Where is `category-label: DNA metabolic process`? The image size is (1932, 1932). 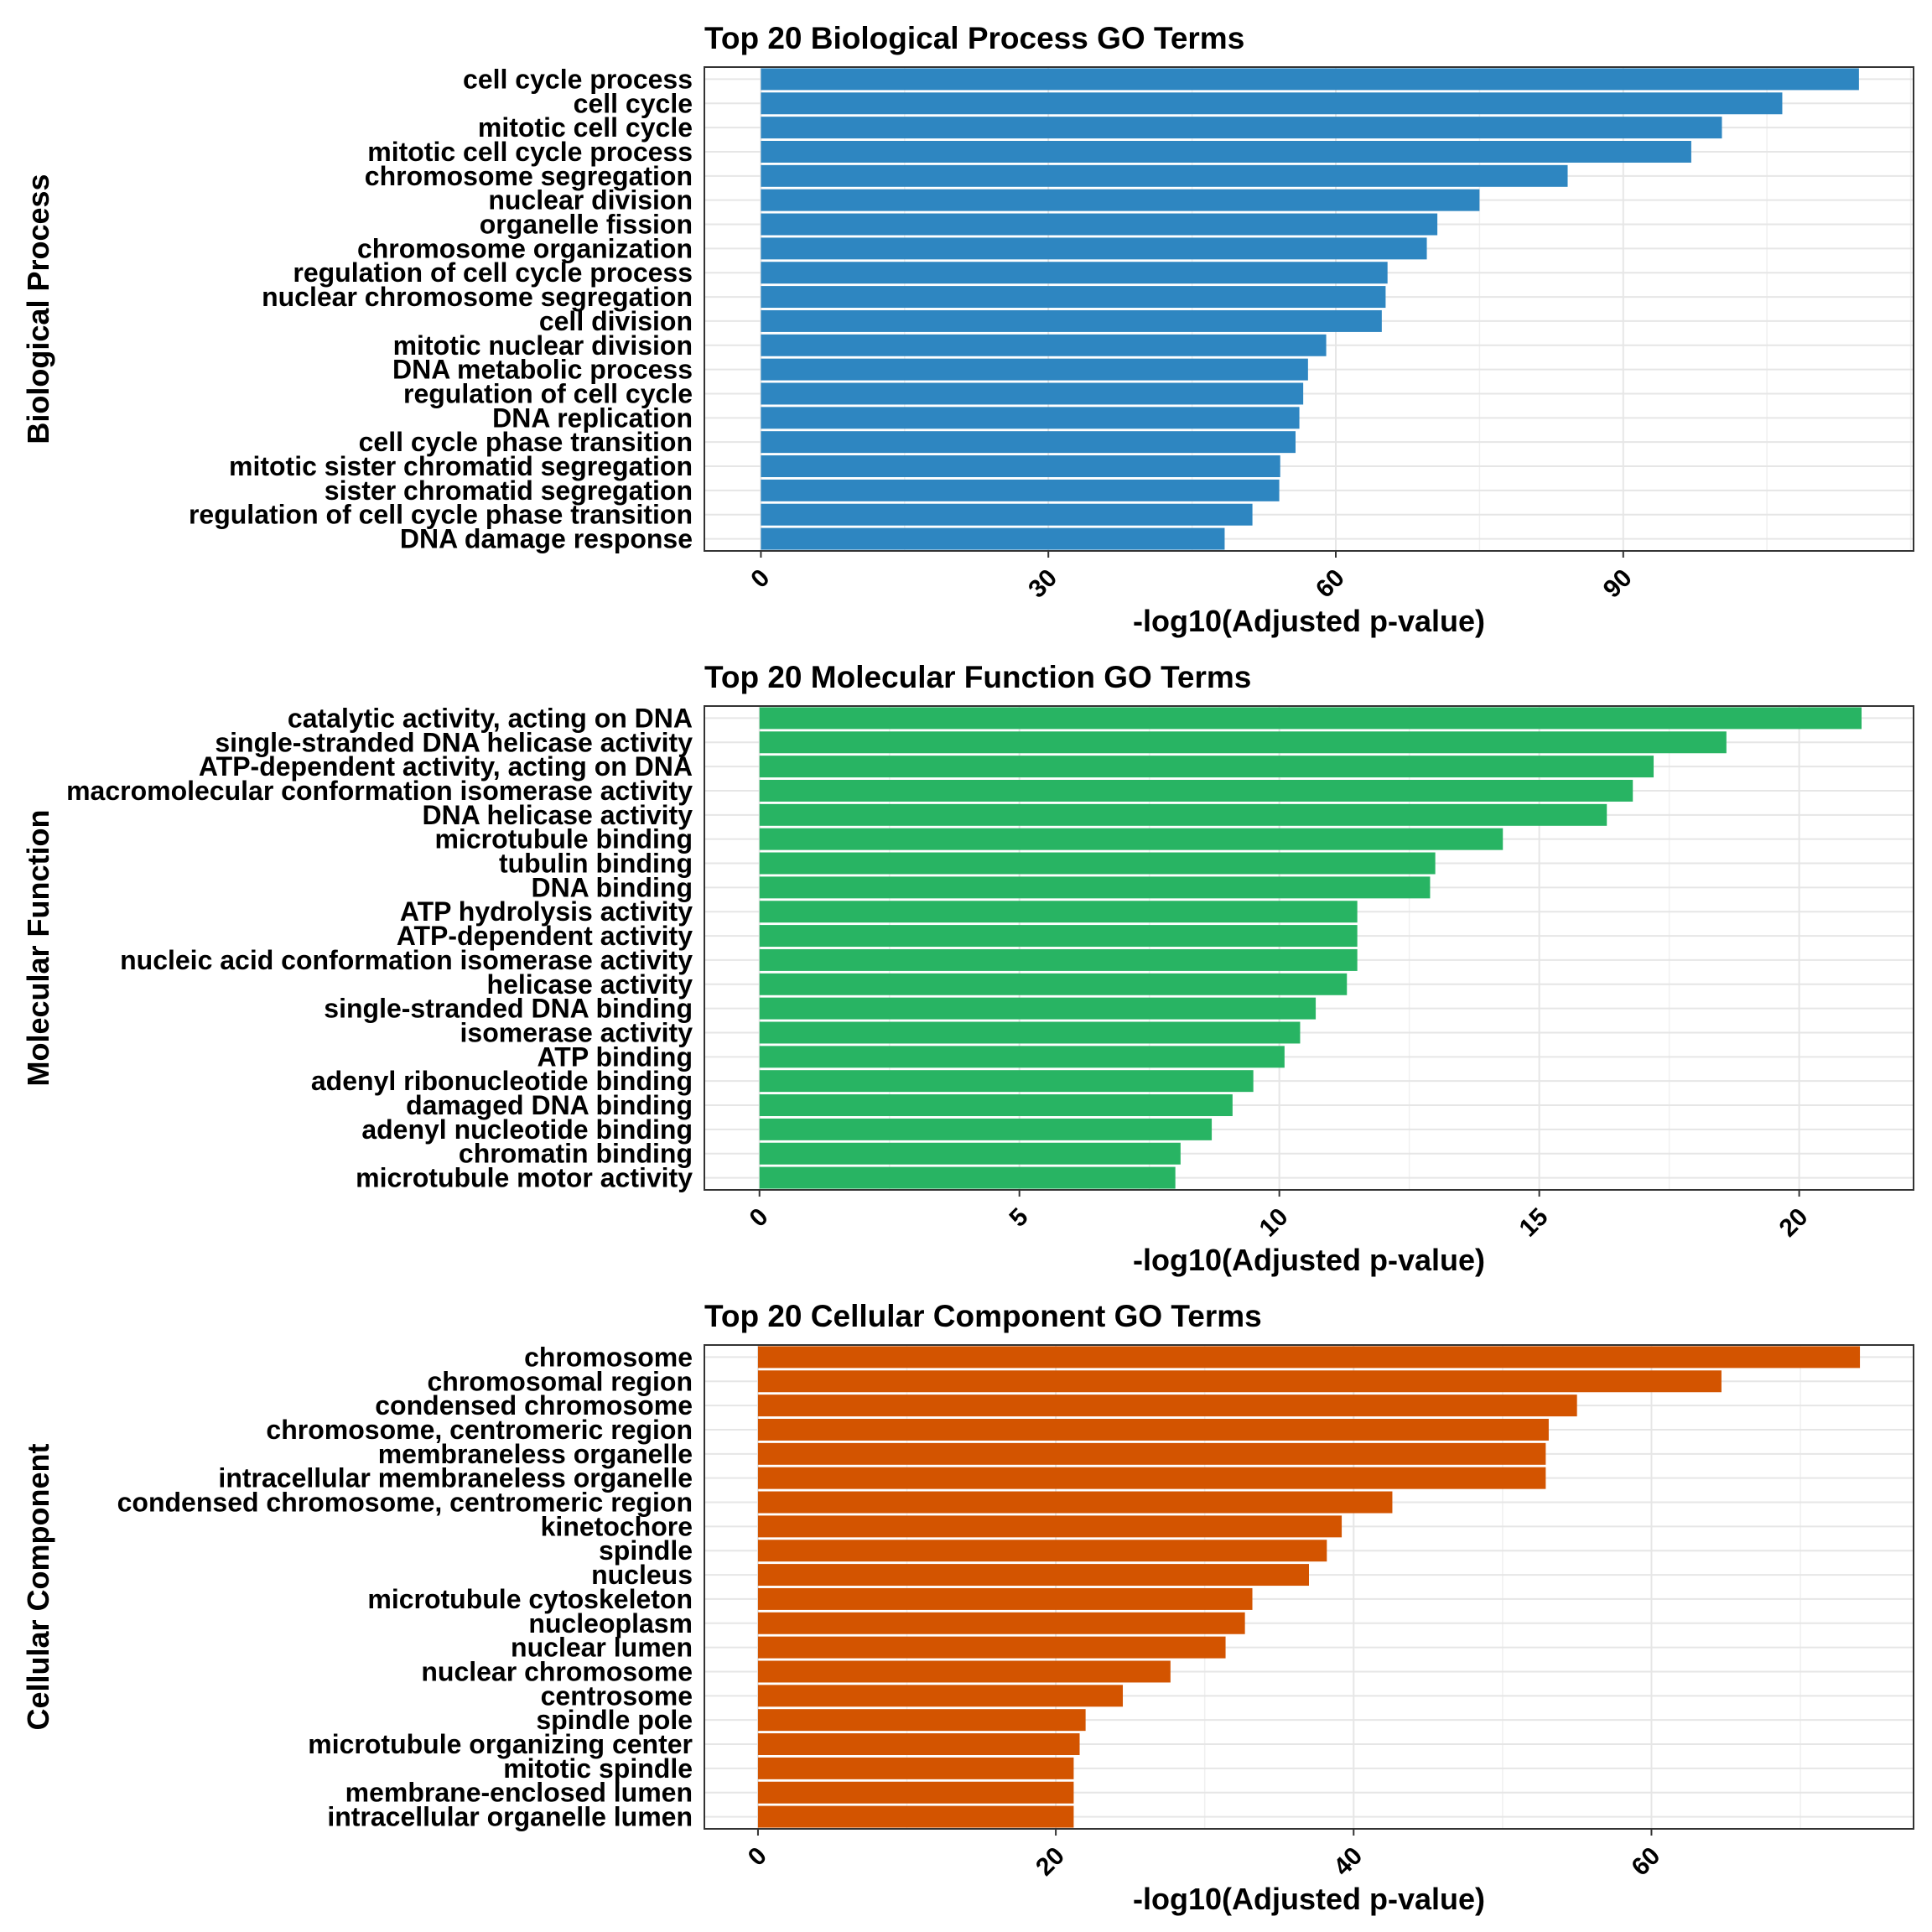 category-label: DNA metabolic process is located at coordinates (542, 370).